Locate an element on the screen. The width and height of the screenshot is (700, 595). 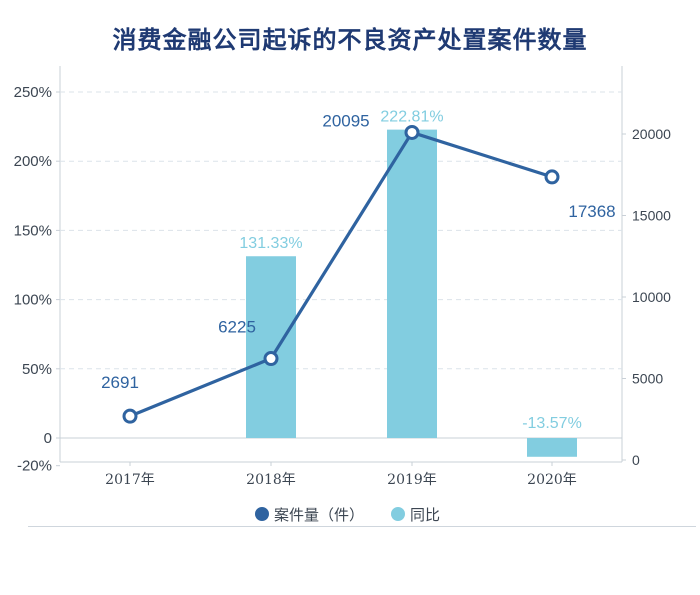
x-tick-label: 2020年 is located at coordinates (552, 480).